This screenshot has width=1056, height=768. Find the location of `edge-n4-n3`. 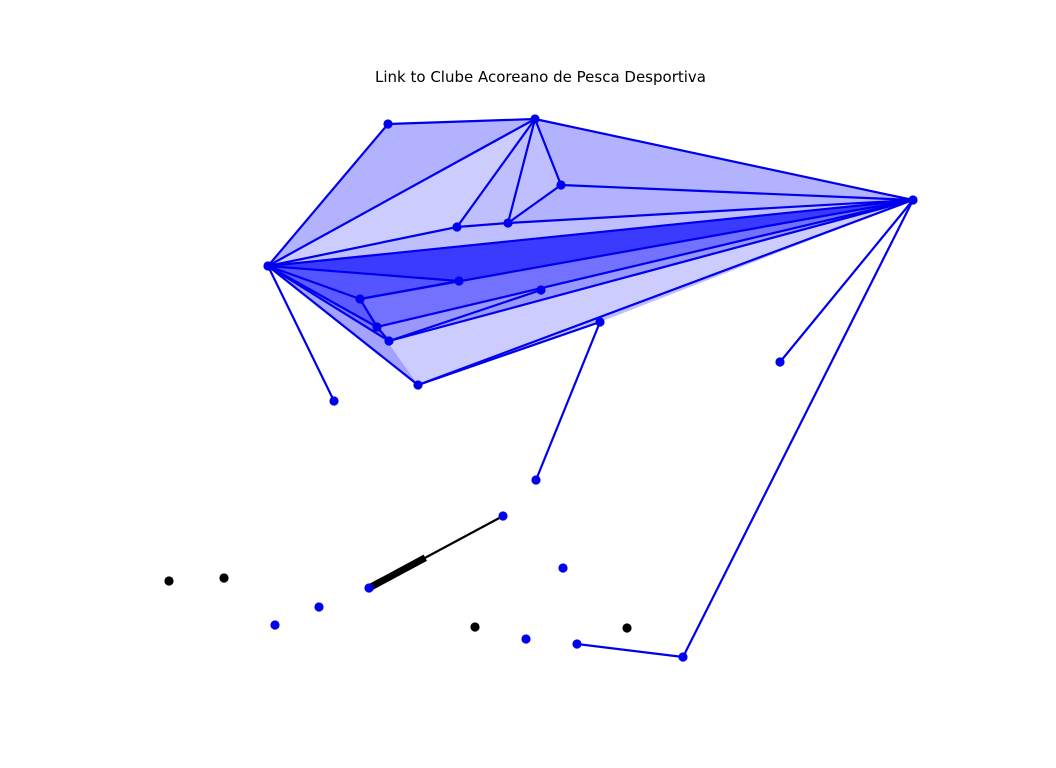

edge-n4-n3 is located at coordinates (590, 233).